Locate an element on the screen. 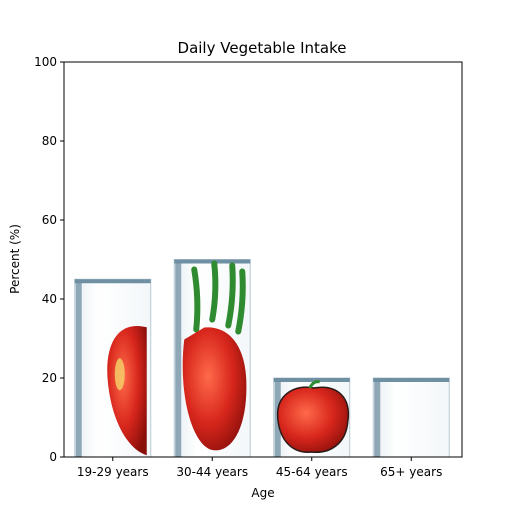  y-tick-label: 60 is located at coordinates (49, 220).